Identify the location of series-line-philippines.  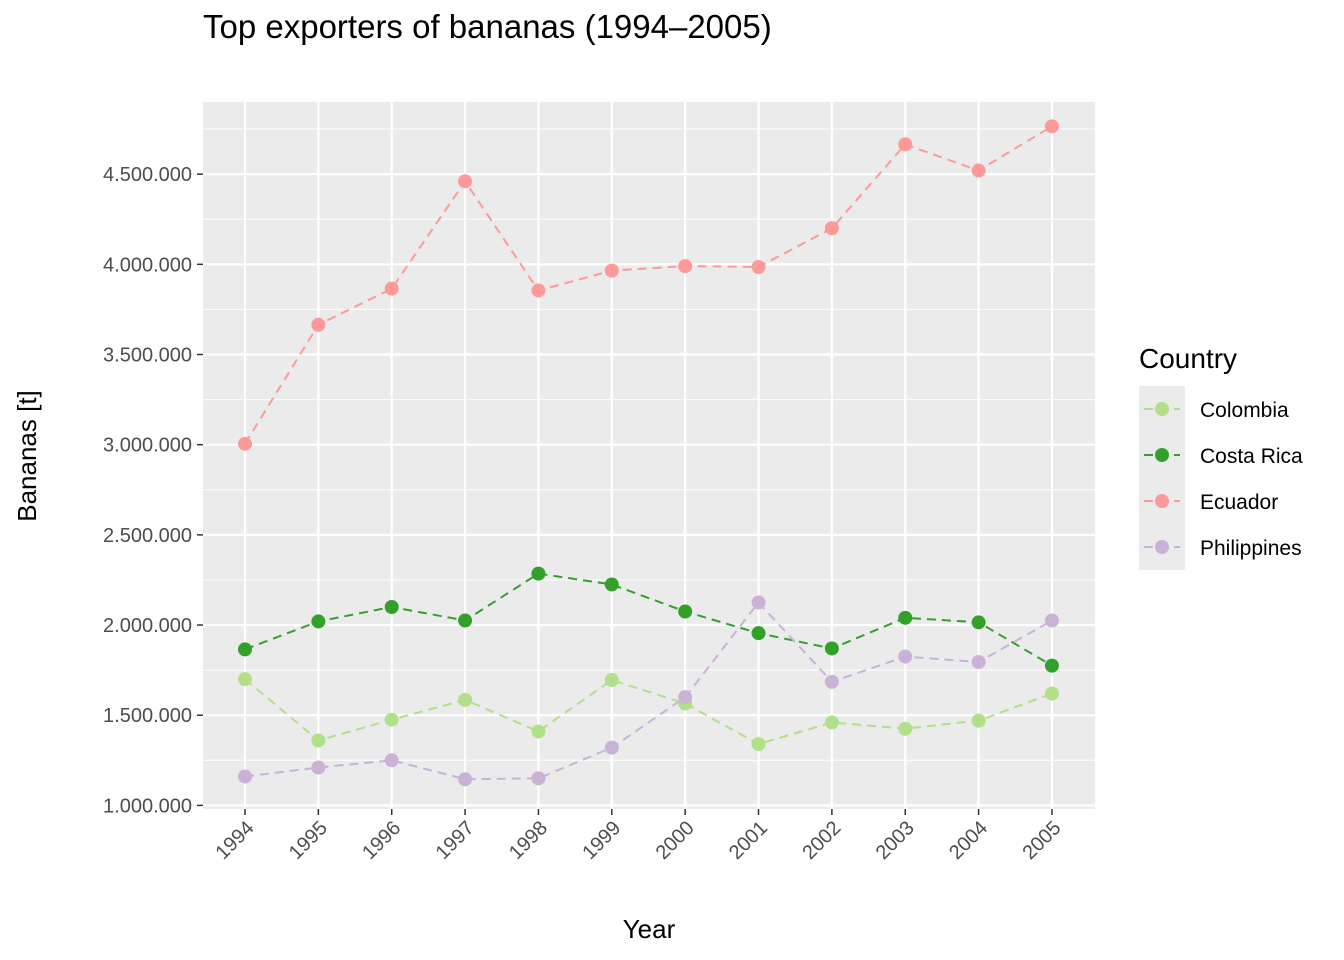
(648, 690).